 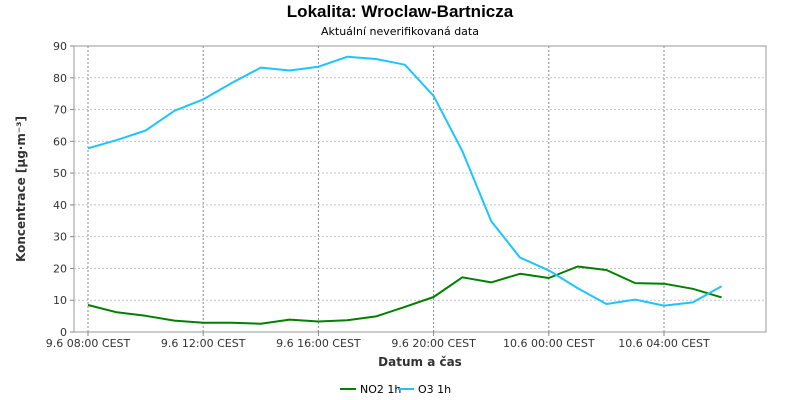 I want to click on y-tick-label: 50, so click(x=60, y=173).